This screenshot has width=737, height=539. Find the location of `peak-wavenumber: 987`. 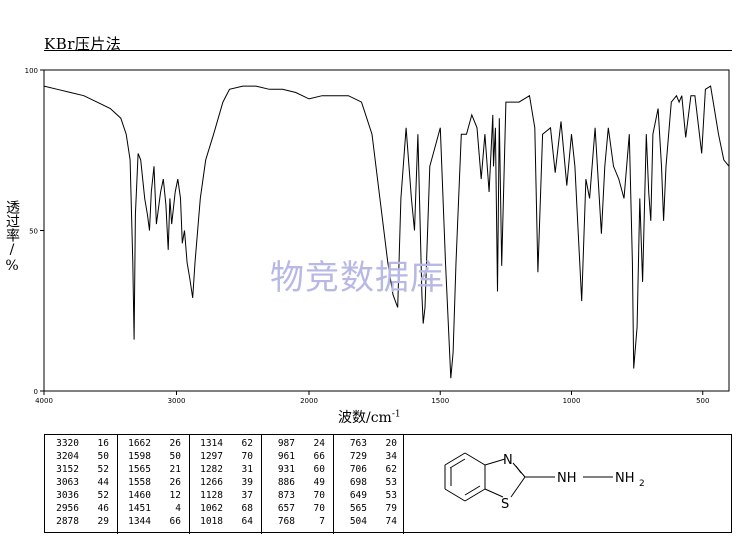

peak-wavenumber: 987 is located at coordinates (286, 443).